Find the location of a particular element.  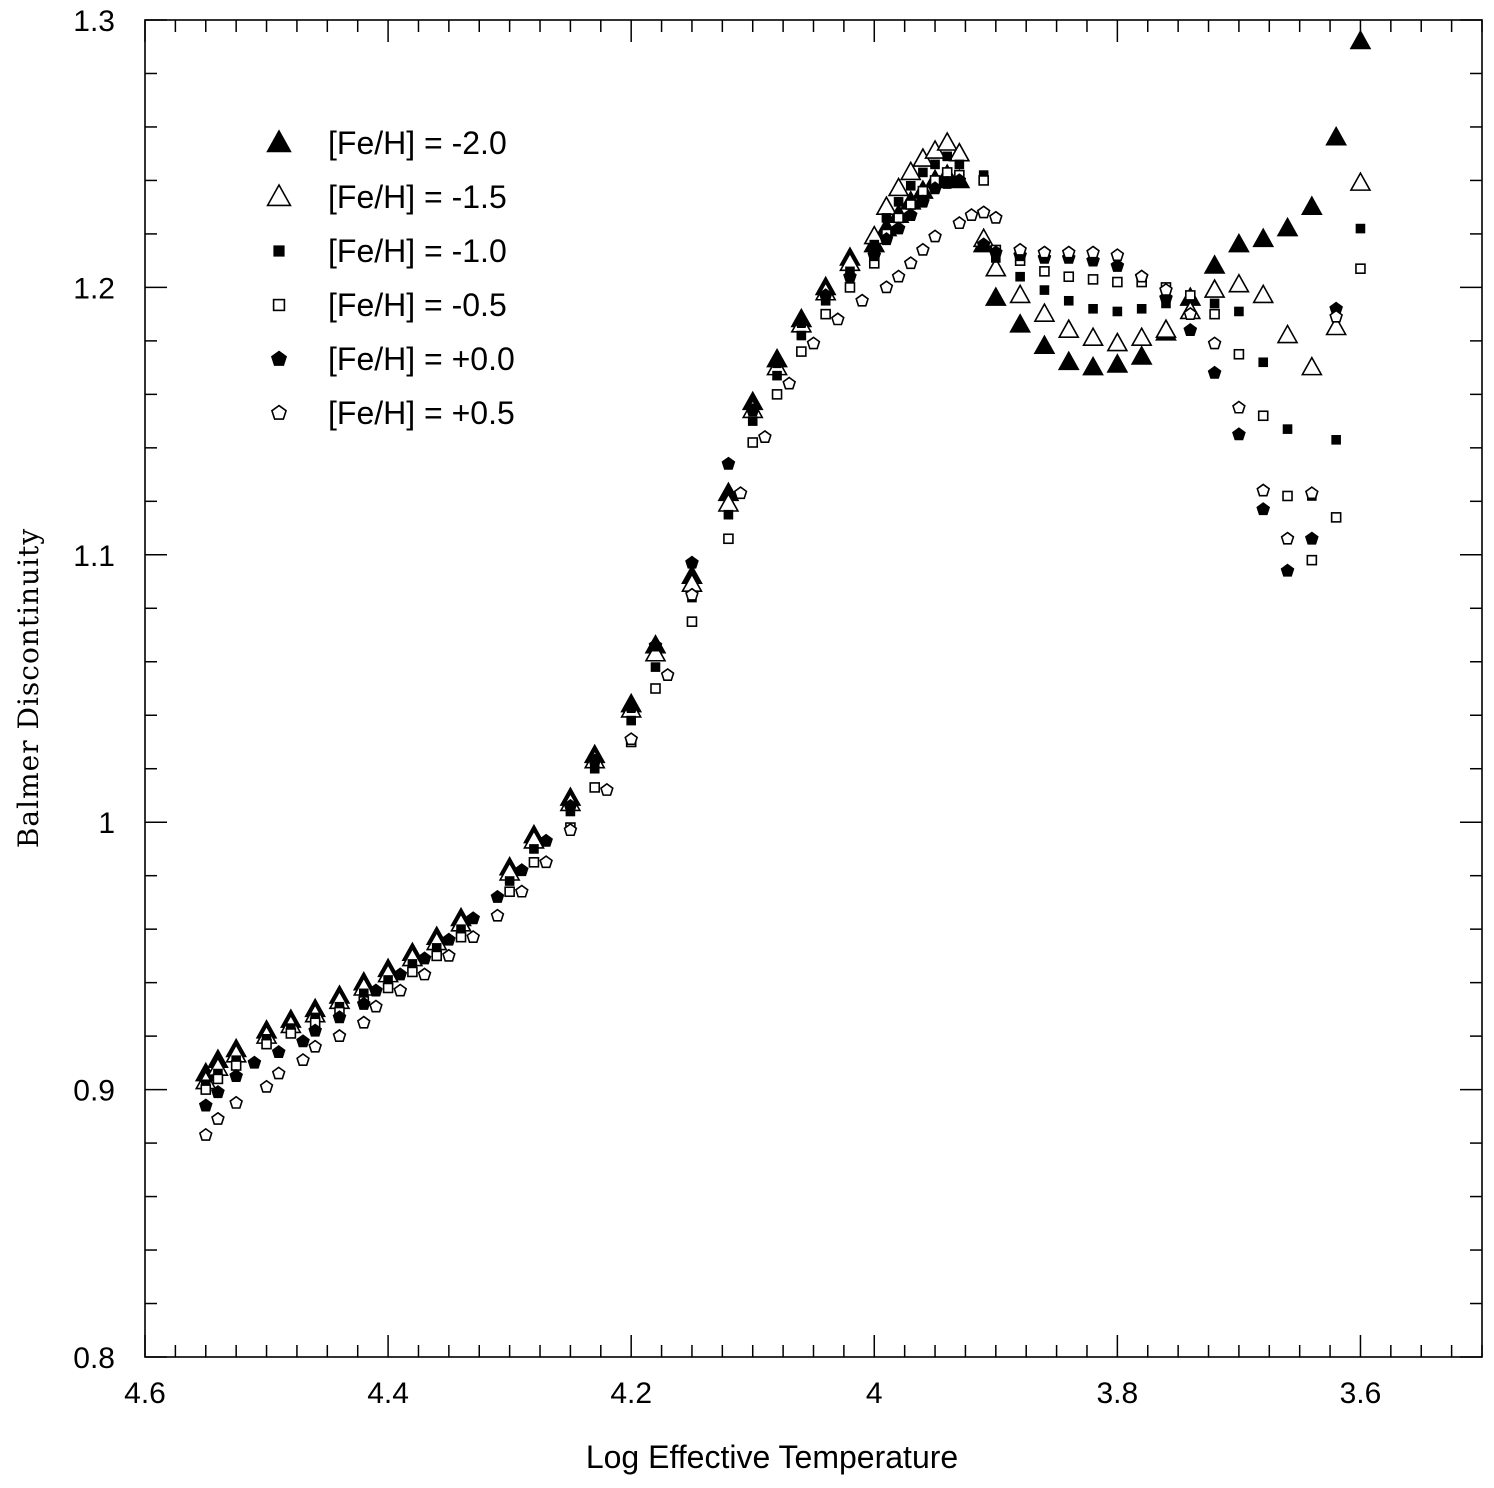

legend-label: [Fe/H] = -2.0 is located at coordinates (417, 143).